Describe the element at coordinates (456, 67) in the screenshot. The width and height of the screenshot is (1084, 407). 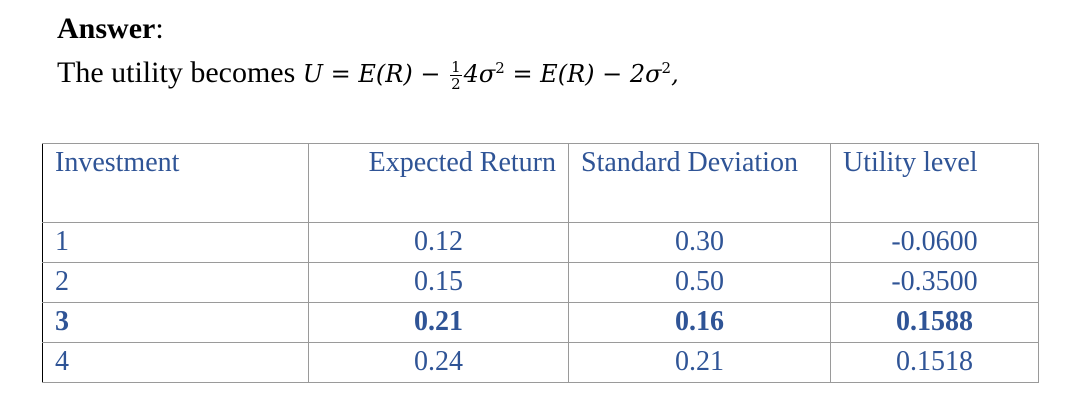
I see `fraction-num: 1` at that location.